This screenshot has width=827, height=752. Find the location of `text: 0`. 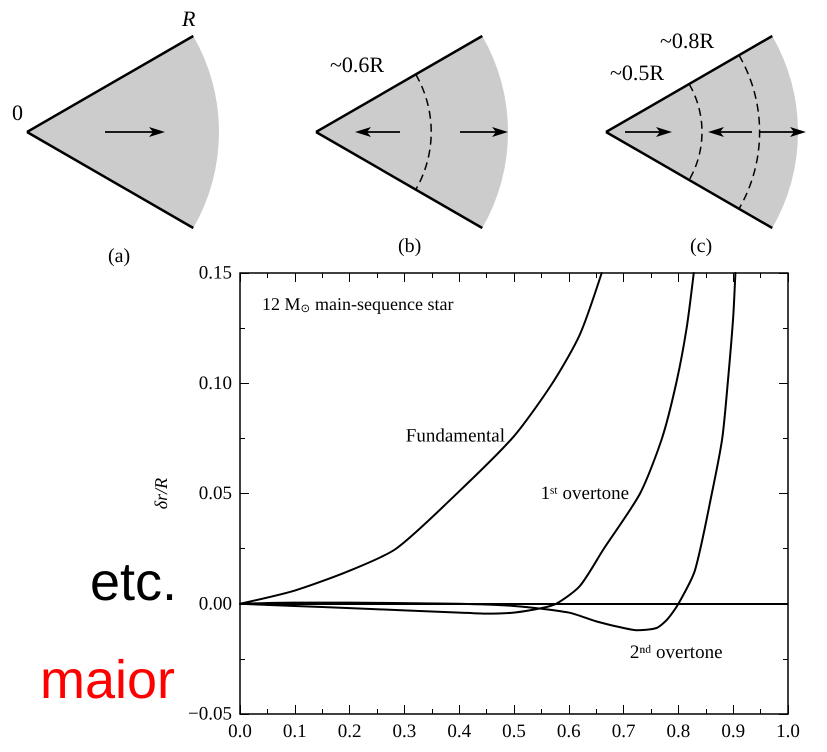

text: 0 is located at coordinates (17, 112).